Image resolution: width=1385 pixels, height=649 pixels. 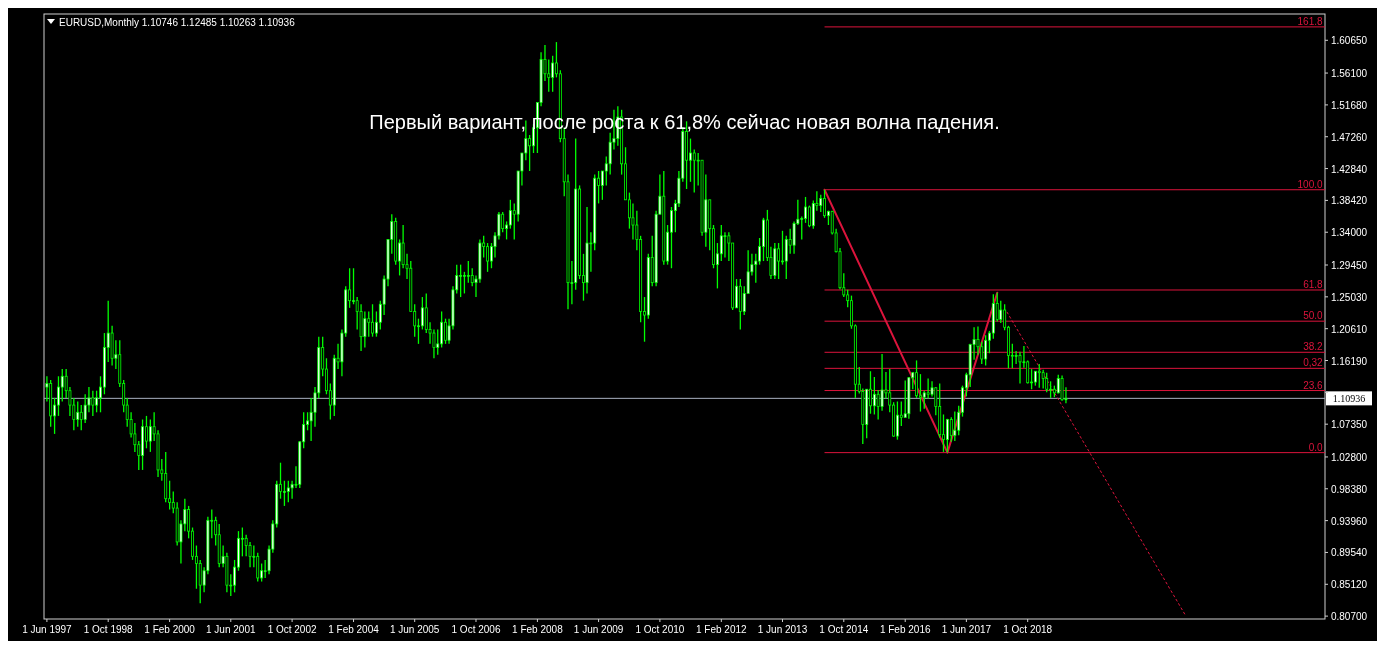 What do you see at coordinates (598, 629) in the screenshot?
I see `x-tick-label: 1 Jun 2009` at bounding box center [598, 629].